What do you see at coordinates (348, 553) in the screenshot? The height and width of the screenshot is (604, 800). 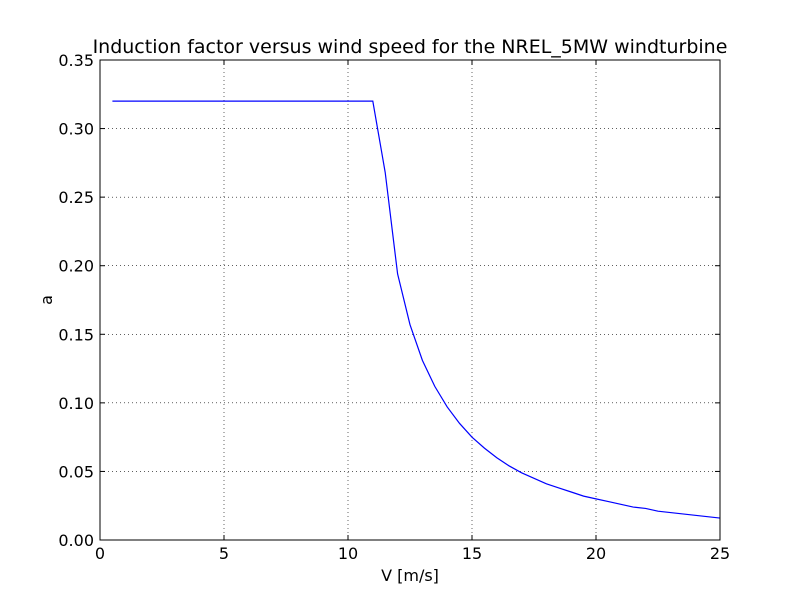 I see `x-tick-label: 10` at bounding box center [348, 553].